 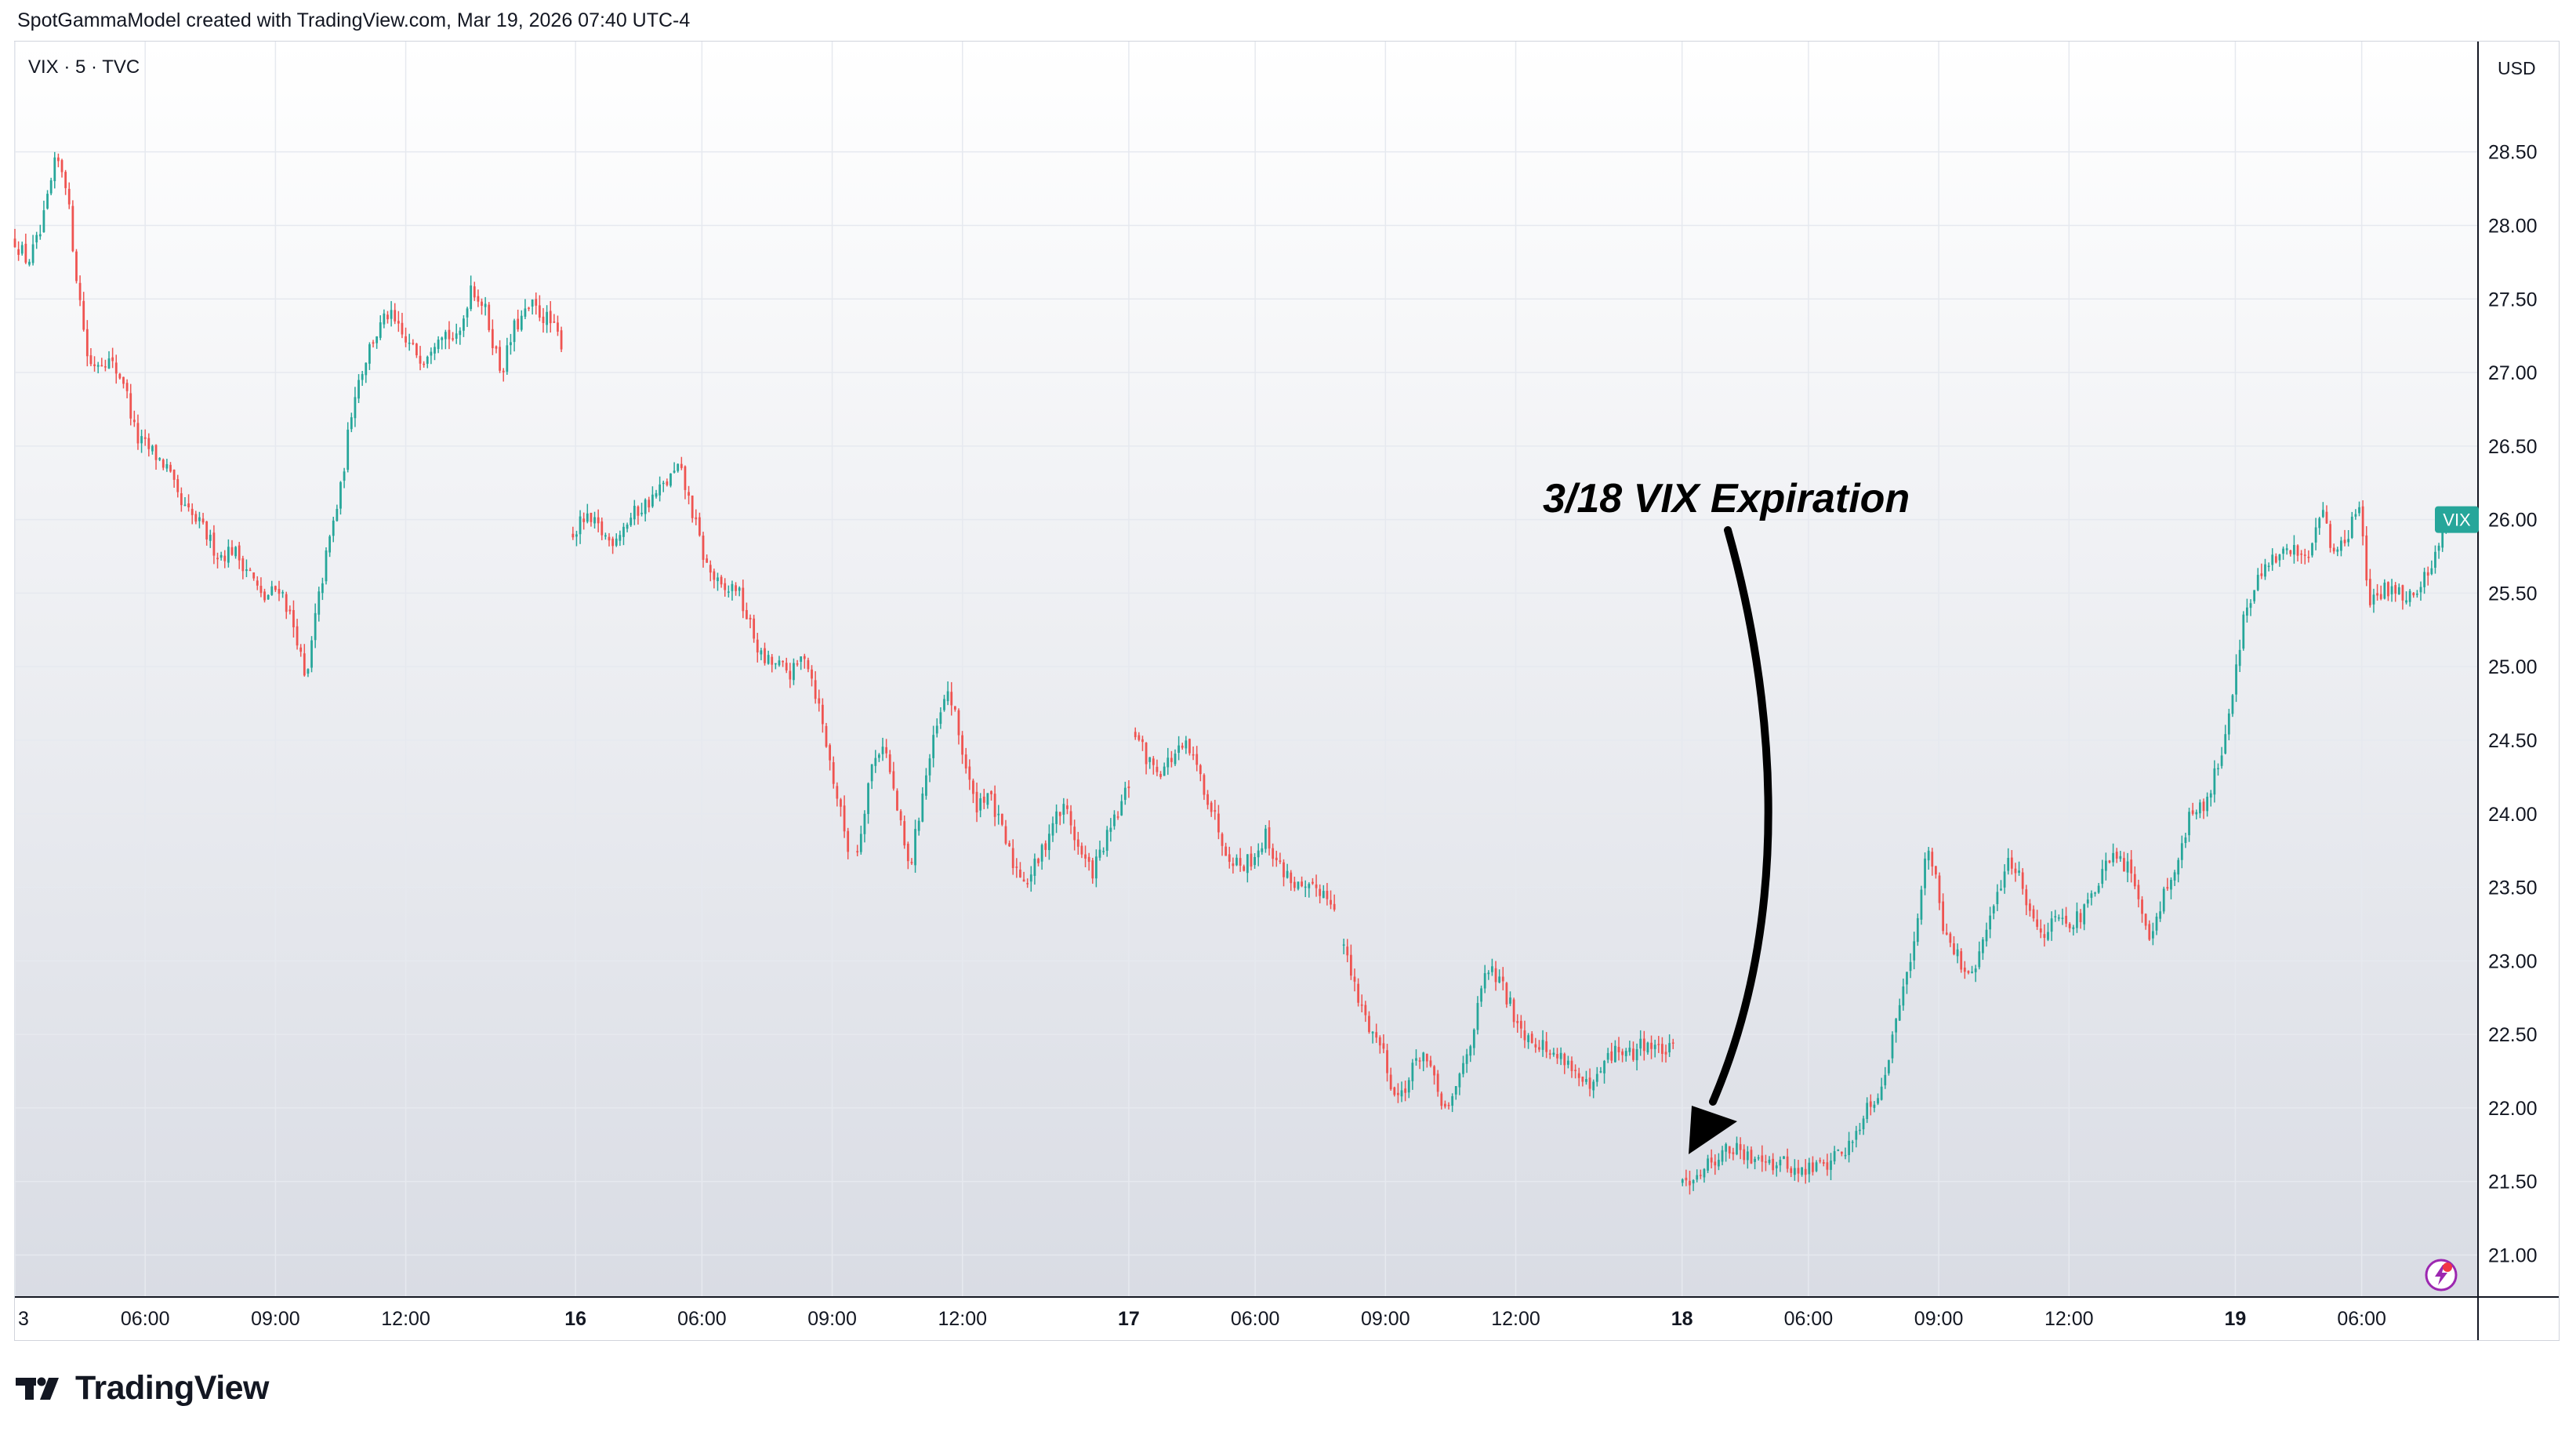 What do you see at coordinates (2517, 68) in the screenshot?
I see `currency-label: USD` at bounding box center [2517, 68].